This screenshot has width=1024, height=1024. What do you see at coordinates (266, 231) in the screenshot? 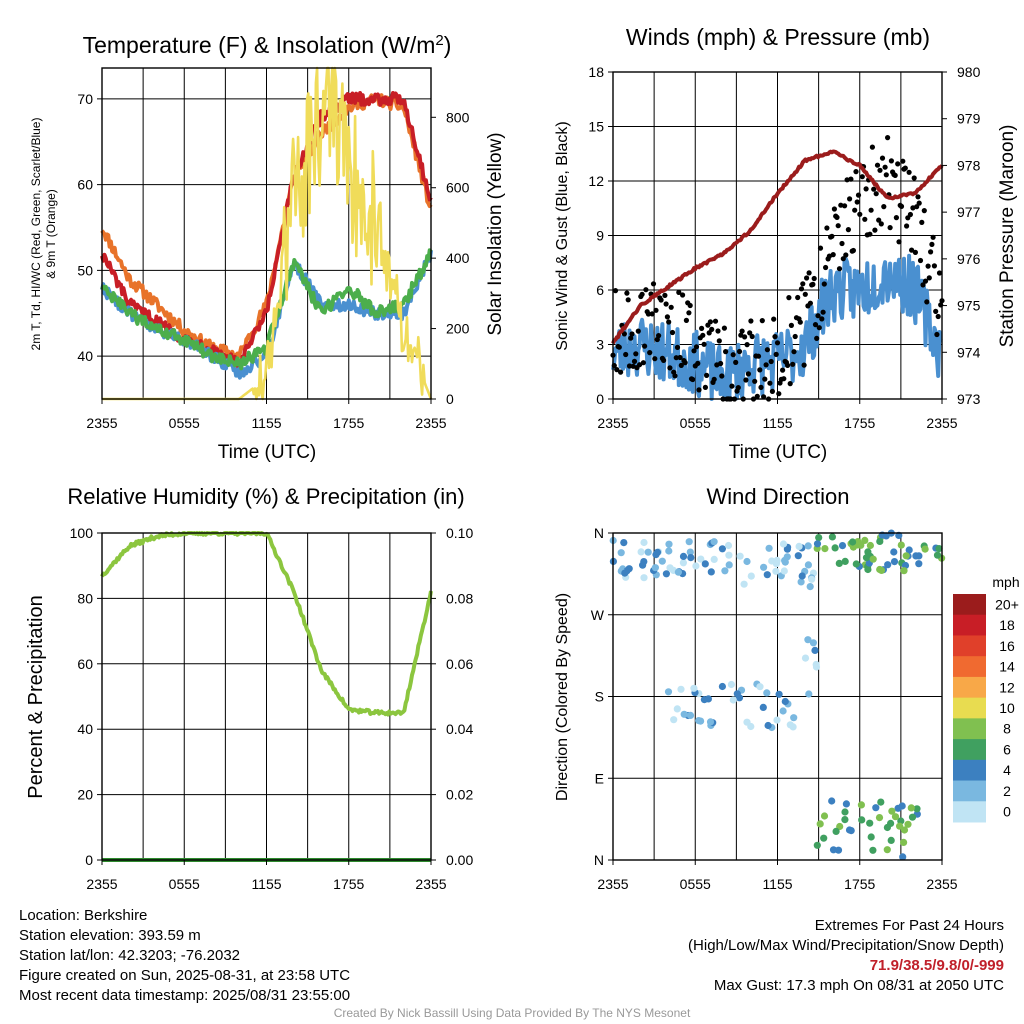
I see `series-line` at bounding box center [266, 231].